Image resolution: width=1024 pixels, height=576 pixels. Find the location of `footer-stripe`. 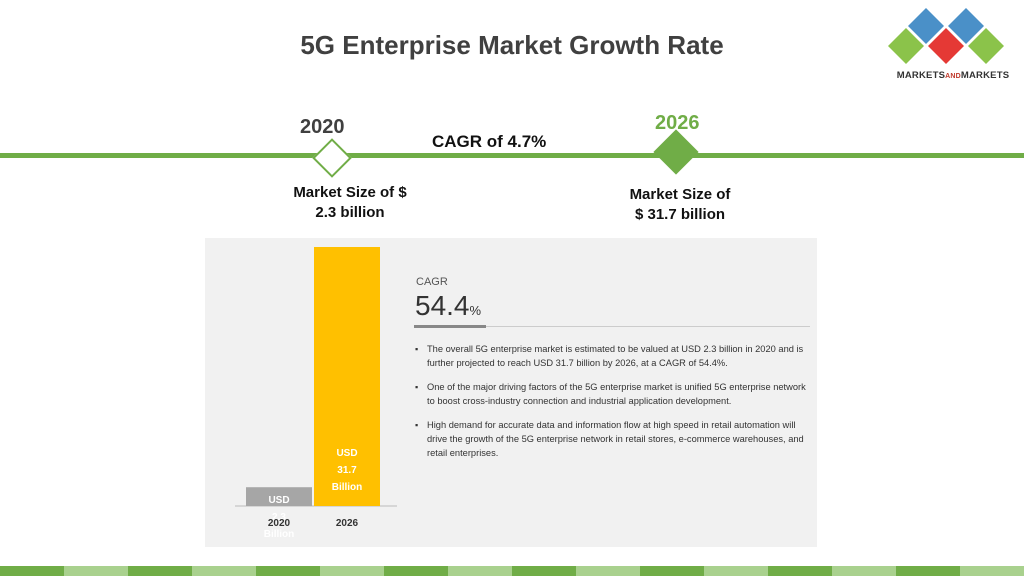

footer-stripe is located at coordinates (512, 571).